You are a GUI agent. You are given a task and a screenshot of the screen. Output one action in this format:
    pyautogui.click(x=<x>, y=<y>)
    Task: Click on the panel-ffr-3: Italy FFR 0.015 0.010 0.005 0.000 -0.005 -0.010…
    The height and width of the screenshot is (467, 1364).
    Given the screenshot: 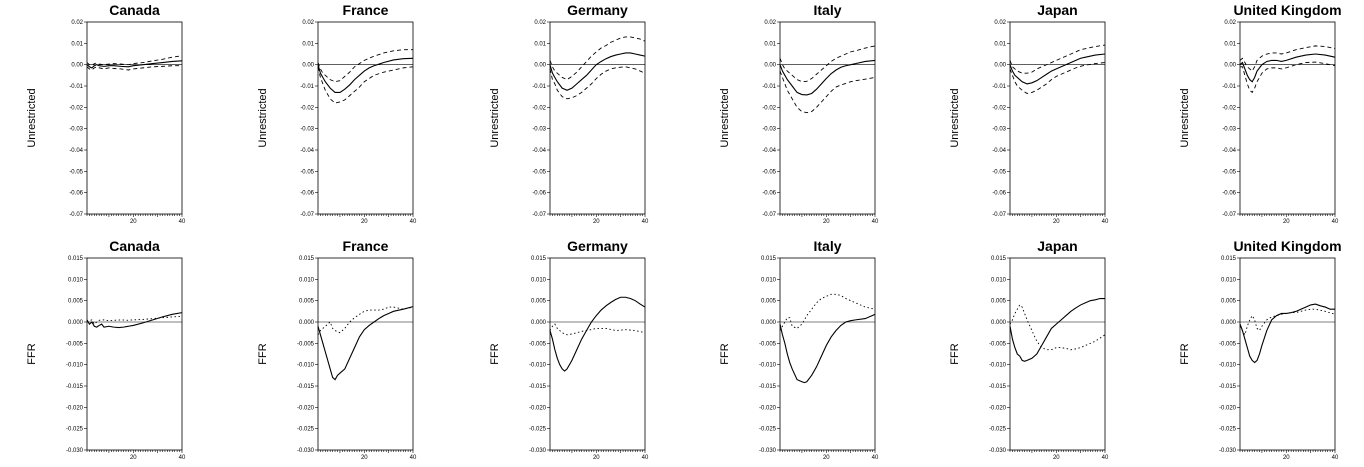 What is the action you would take?
    pyautogui.click(x=799, y=349)
    